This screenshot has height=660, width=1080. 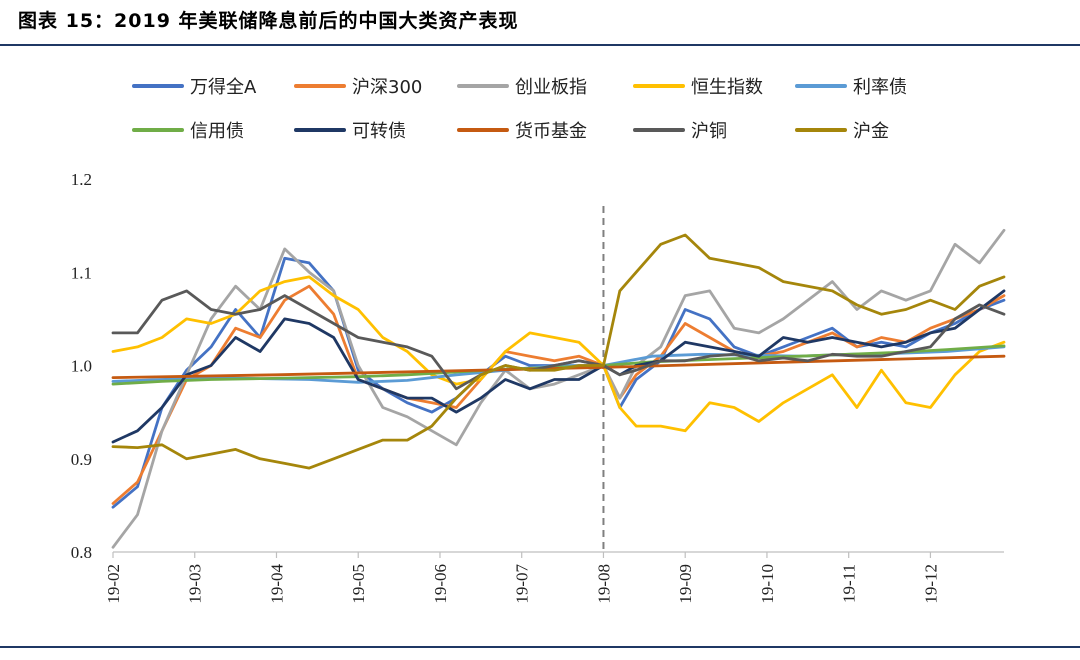 What do you see at coordinates (880, 87) in the screenshot?
I see `legend-label-5: 利率债` at bounding box center [880, 87].